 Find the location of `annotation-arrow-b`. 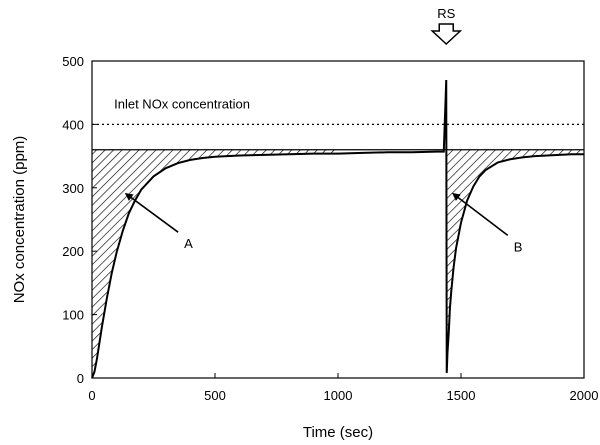

annotation-arrow-b is located at coordinates (480, 214).